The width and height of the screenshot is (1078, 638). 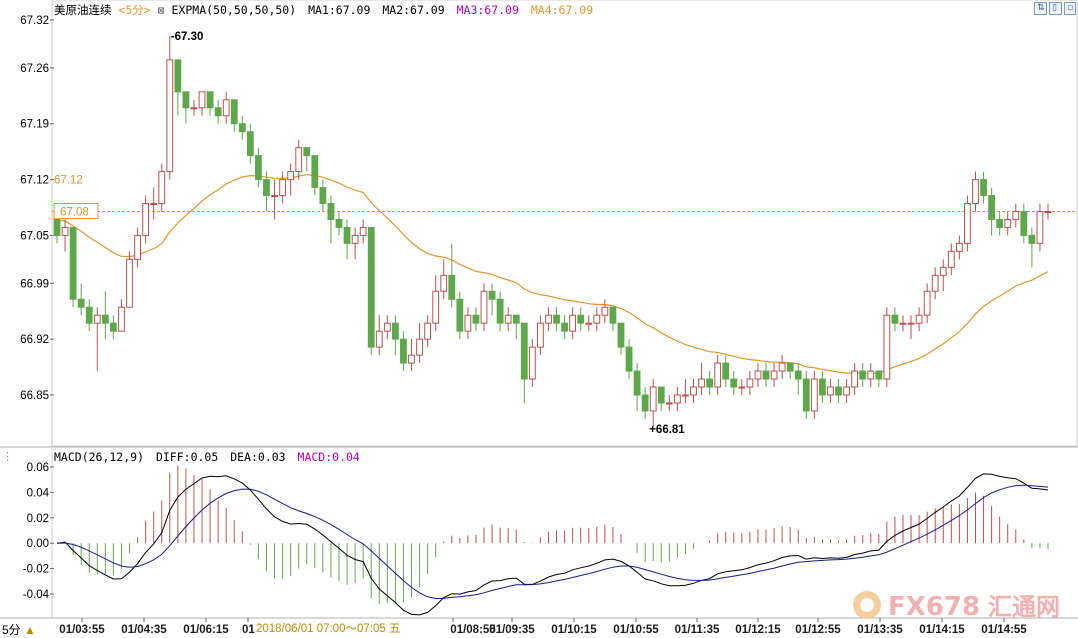 What do you see at coordinates (1070, 8) in the screenshot?
I see `close-panel-button: ▫` at bounding box center [1070, 8].